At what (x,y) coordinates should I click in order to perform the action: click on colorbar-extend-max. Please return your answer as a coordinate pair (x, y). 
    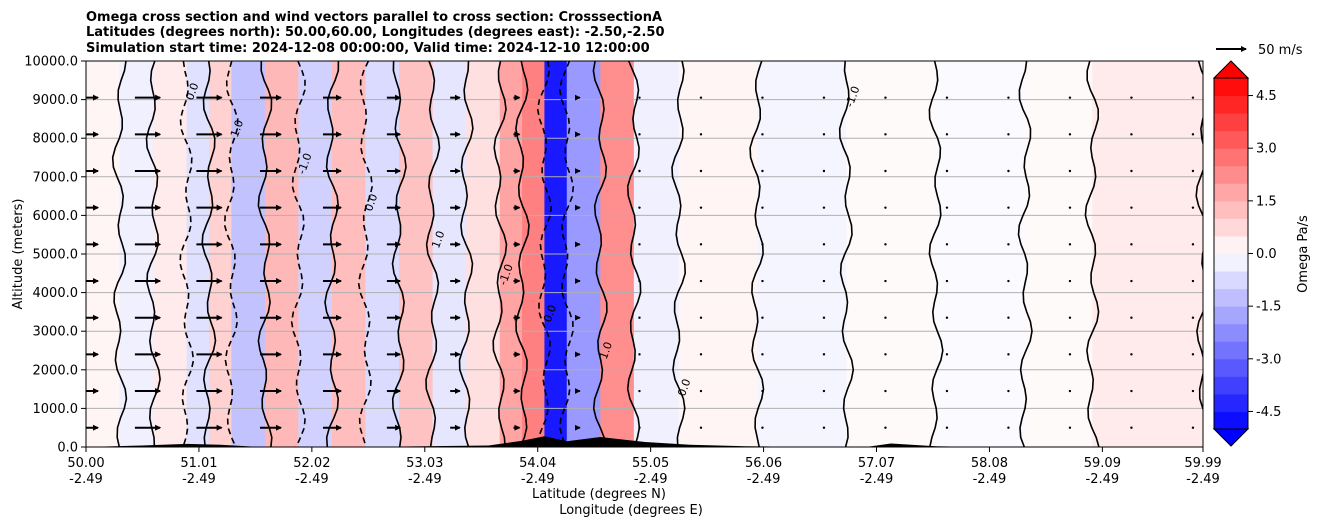
    Looking at the image, I should click on (1231, 69).